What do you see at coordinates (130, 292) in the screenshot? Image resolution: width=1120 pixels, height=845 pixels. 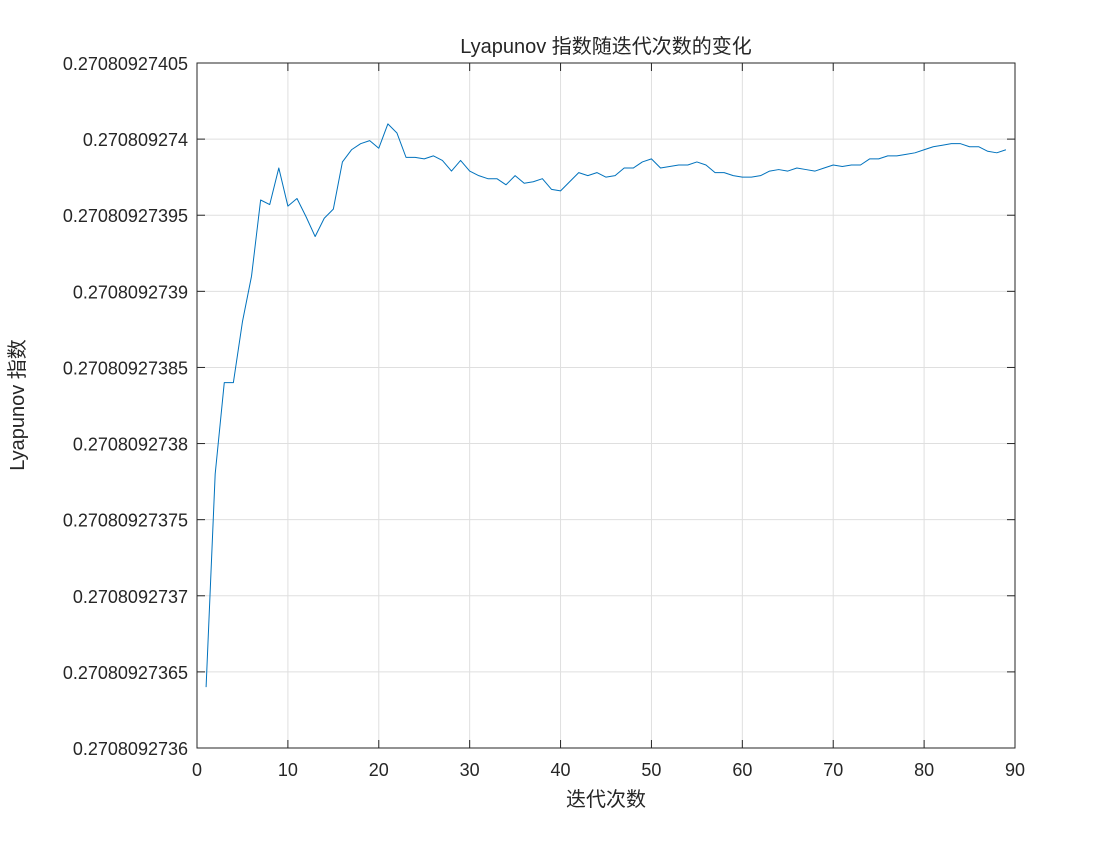 I see `y-tick-label: 0.2708092739` at bounding box center [130, 292].